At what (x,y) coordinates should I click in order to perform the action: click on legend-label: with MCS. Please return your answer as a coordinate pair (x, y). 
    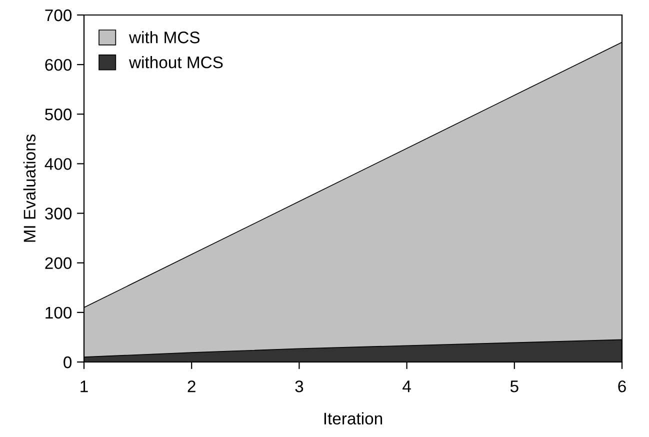
    Looking at the image, I should click on (164, 37).